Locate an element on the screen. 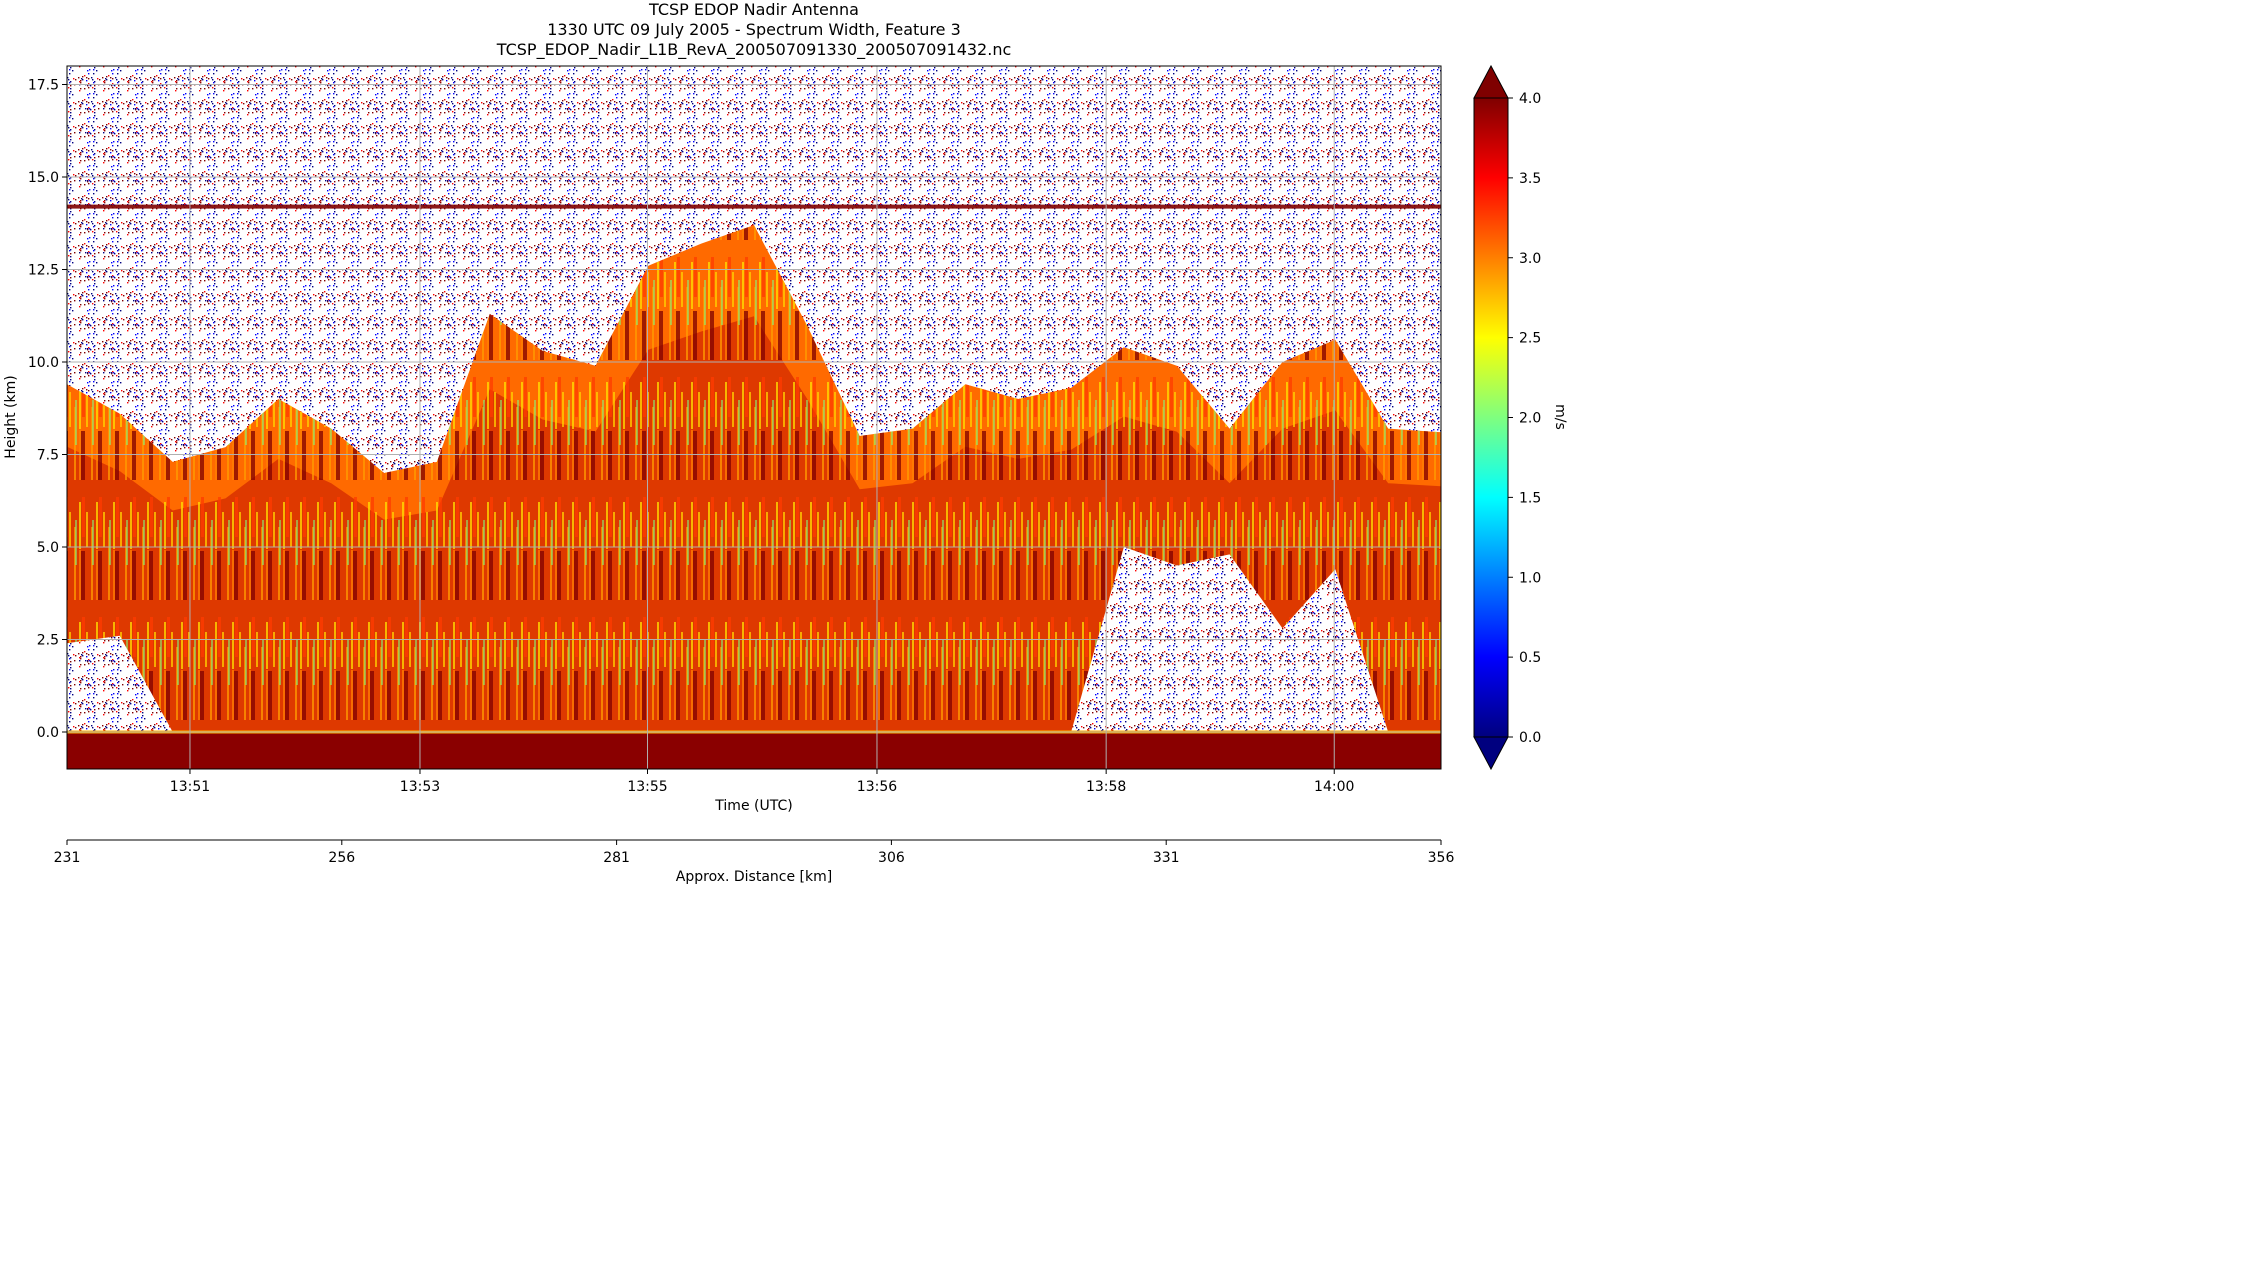 This screenshot has width=2250, height=1275. y-tick-label: 0.0 is located at coordinates (48, 733).